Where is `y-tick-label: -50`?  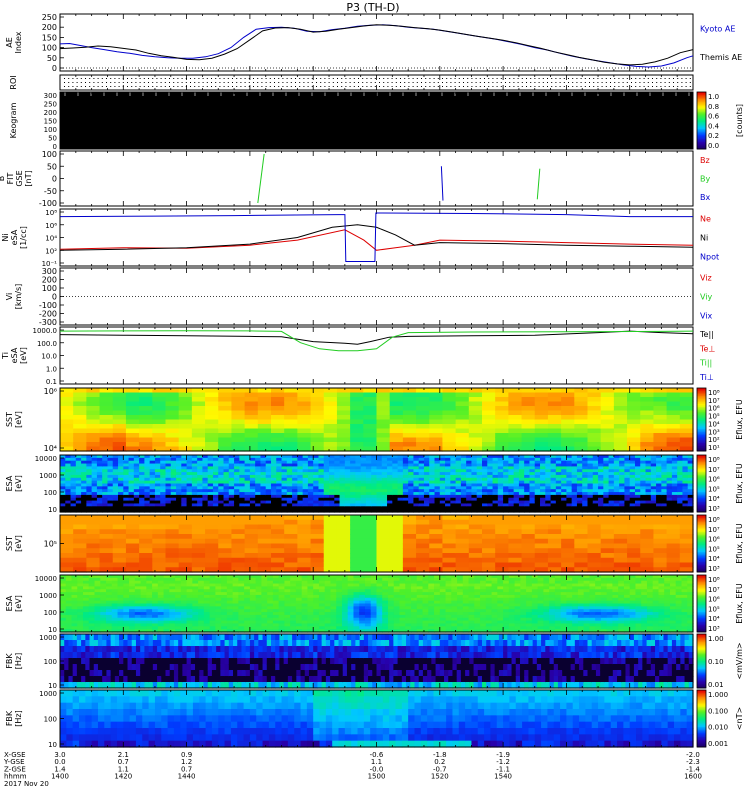 y-tick-label: -50 is located at coordinates (50, 191).